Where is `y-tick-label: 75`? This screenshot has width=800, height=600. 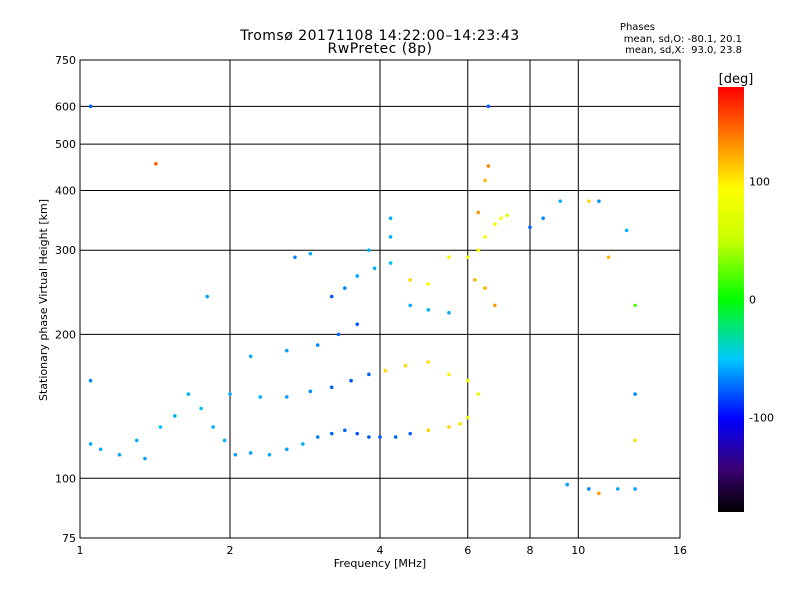 y-tick-label: 75 is located at coordinates (69, 538).